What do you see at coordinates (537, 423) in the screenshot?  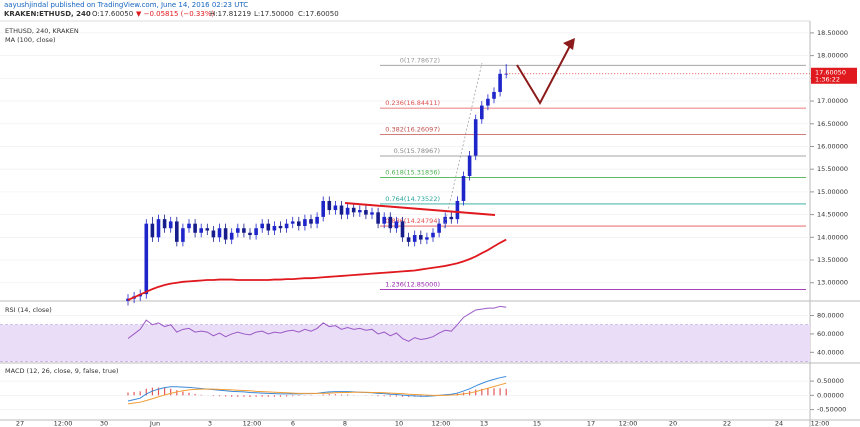 I see `x-tick-label: 15` at bounding box center [537, 423].